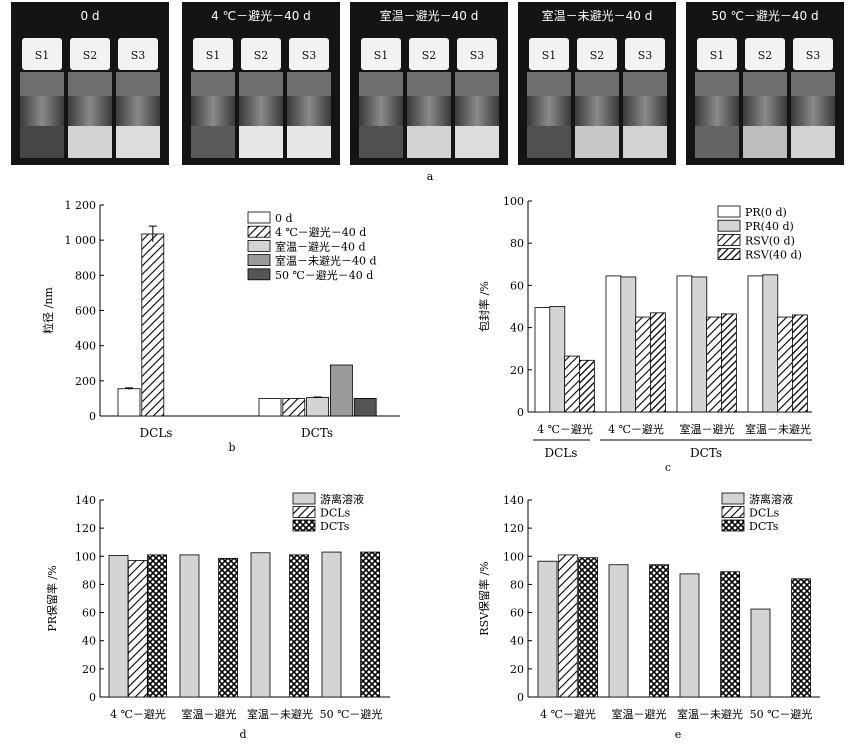 Image resolution: width=859 pixels, height=748 pixels. I want to click on vial-cap-label: S2, so click(429, 55).